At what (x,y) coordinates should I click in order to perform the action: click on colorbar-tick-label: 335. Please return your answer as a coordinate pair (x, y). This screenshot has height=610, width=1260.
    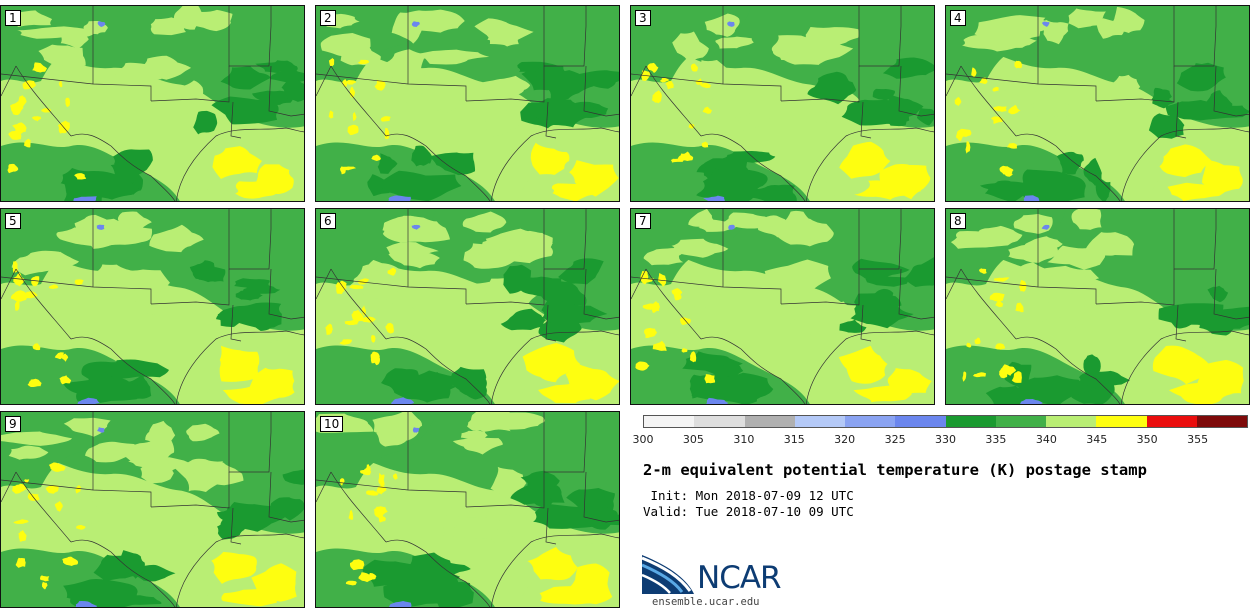
    Looking at the image, I should click on (996, 439).